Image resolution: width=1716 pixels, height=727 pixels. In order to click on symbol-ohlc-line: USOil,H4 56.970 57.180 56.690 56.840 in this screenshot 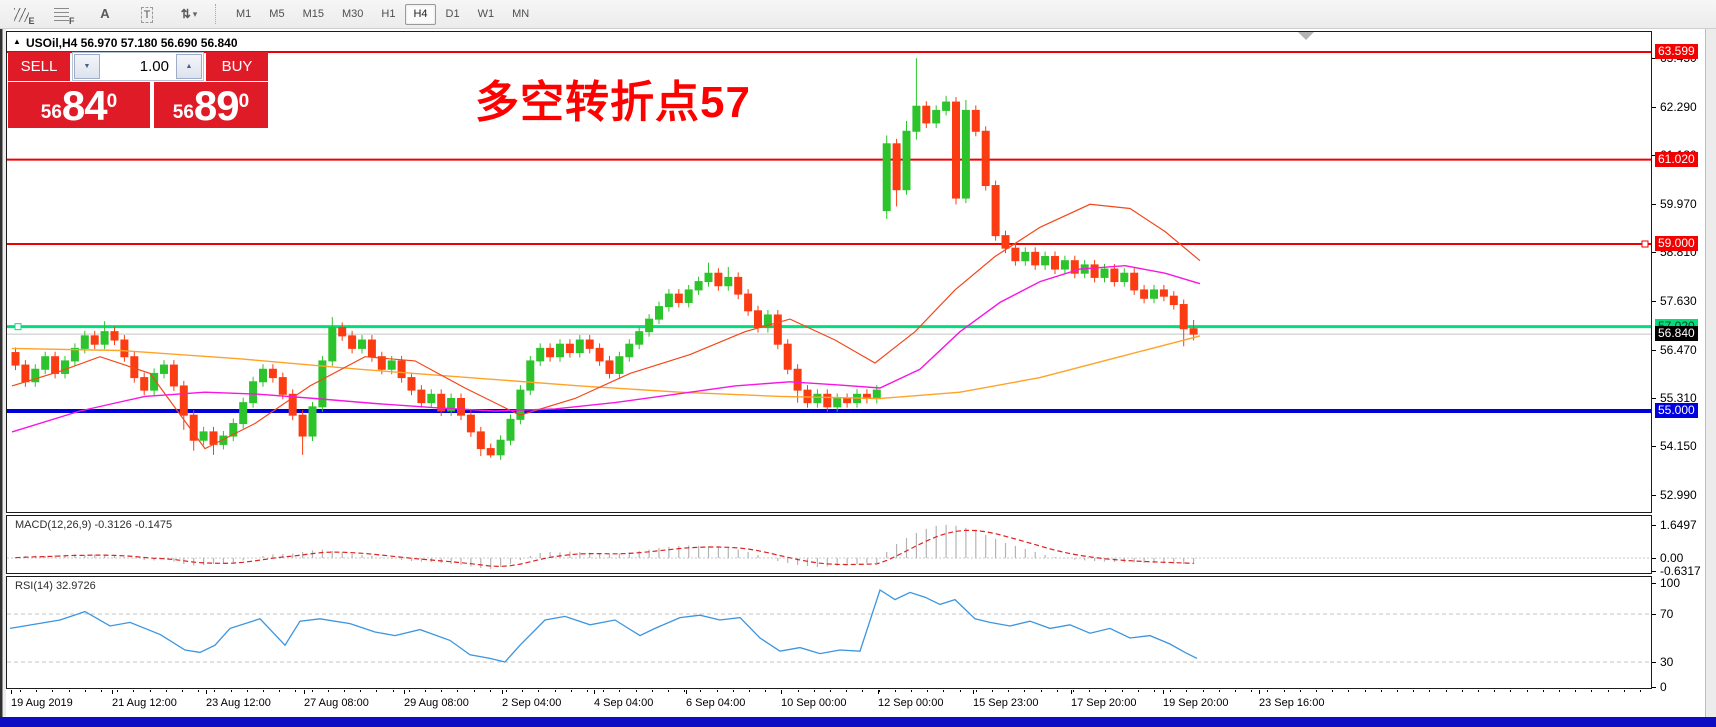, I will do `click(132, 43)`.